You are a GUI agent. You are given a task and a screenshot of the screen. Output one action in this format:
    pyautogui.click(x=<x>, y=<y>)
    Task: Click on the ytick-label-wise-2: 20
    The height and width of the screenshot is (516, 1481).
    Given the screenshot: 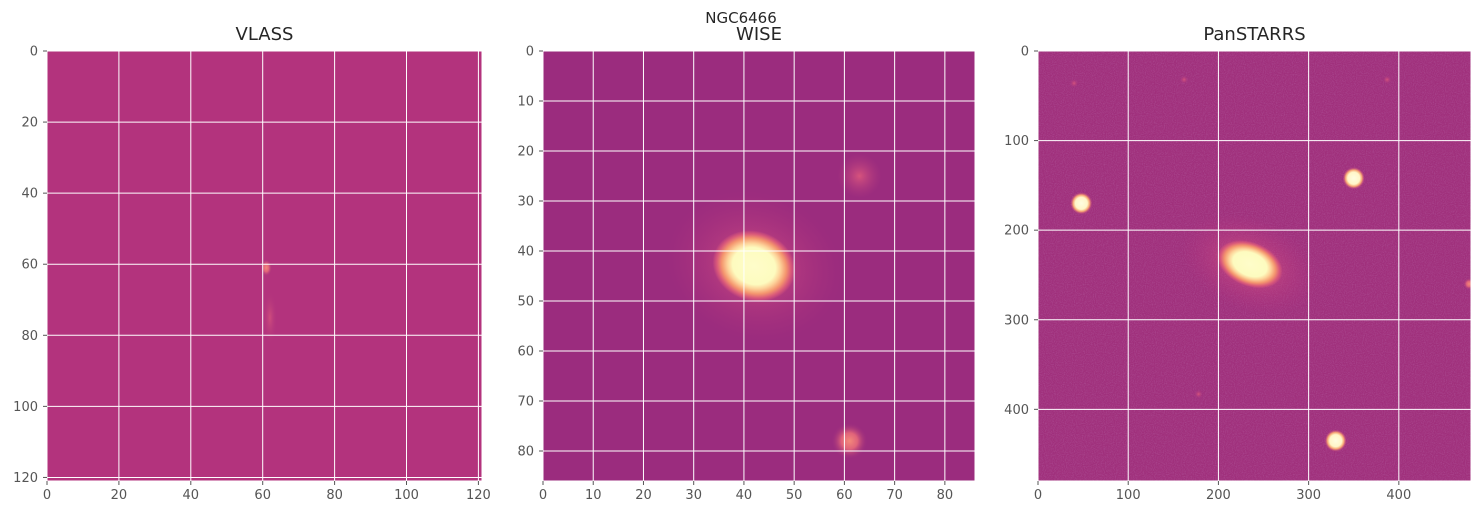 What is the action you would take?
    pyautogui.click(x=525, y=152)
    